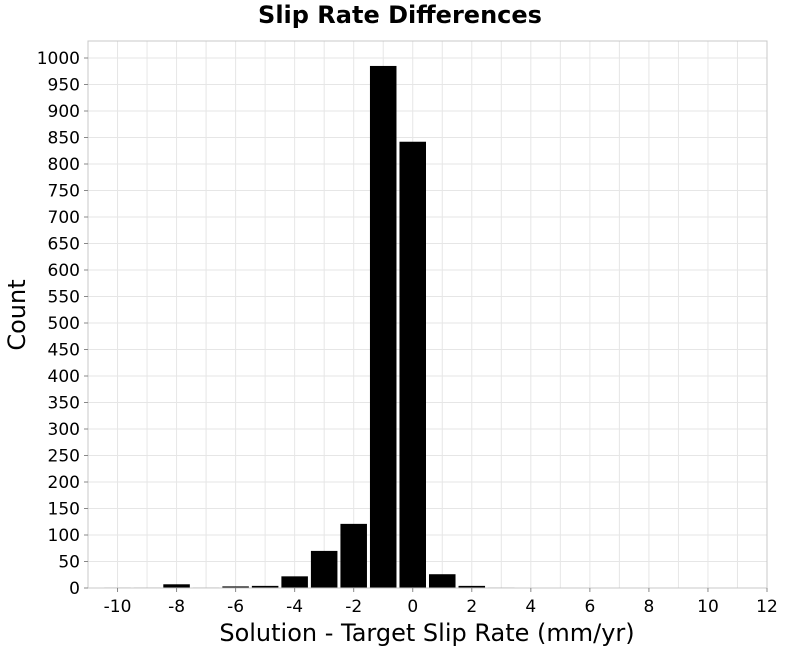 The image size is (800, 650). What do you see at coordinates (64, 139) in the screenshot?
I see `y-tick-label: 850` at bounding box center [64, 139].